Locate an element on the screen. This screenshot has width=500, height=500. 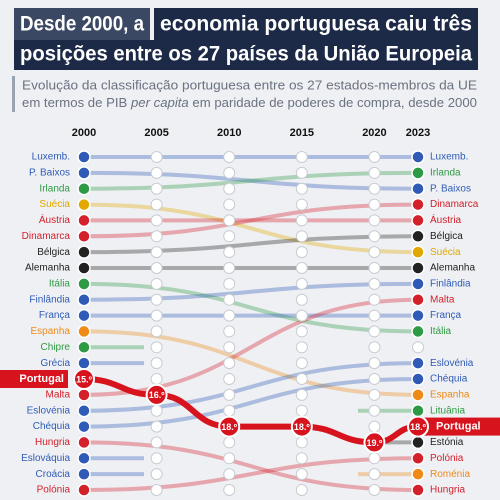
right-label: Chéquia is located at coordinates (449, 379).